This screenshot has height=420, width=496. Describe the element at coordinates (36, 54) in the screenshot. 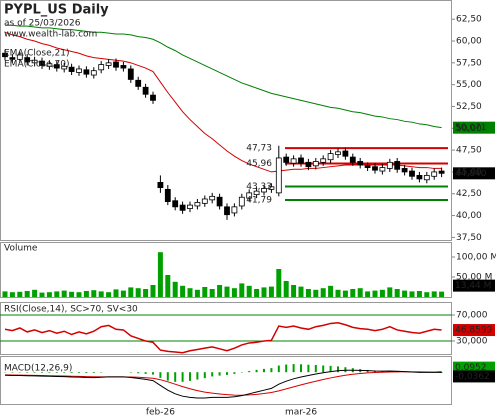

I see `legend-entry: EMA(Close,21)` at that location.